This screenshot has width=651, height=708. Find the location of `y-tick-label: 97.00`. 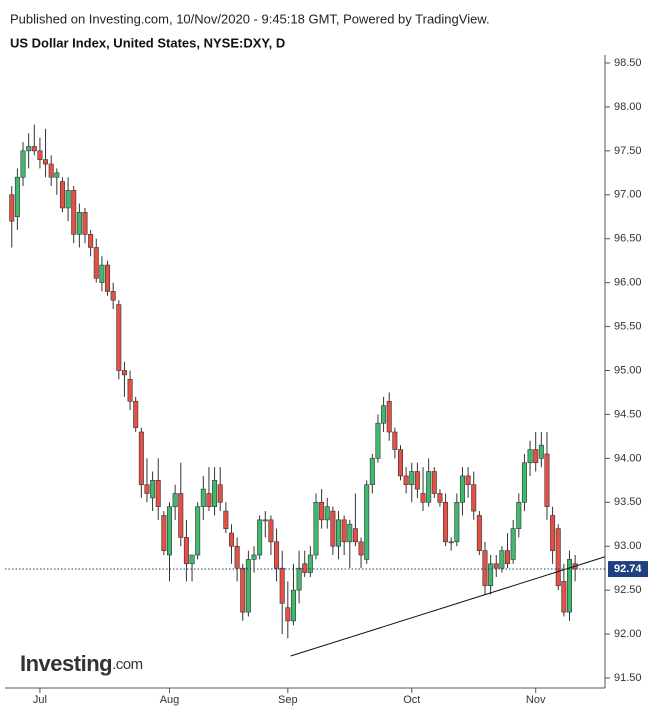

y-tick-label: 97.00 is located at coordinates (628, 195).